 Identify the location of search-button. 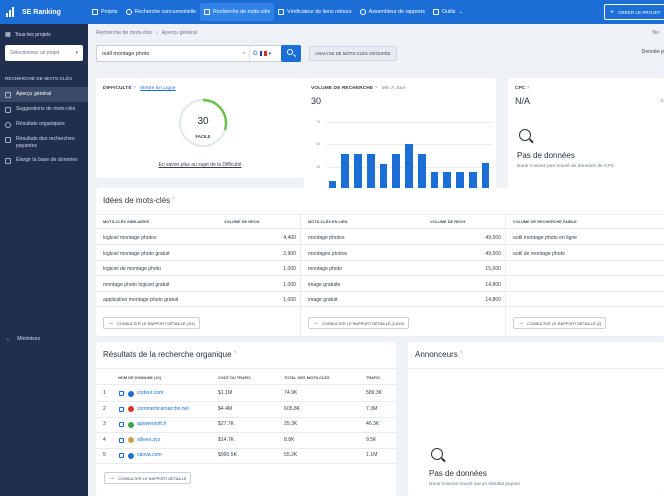
(291, 53).